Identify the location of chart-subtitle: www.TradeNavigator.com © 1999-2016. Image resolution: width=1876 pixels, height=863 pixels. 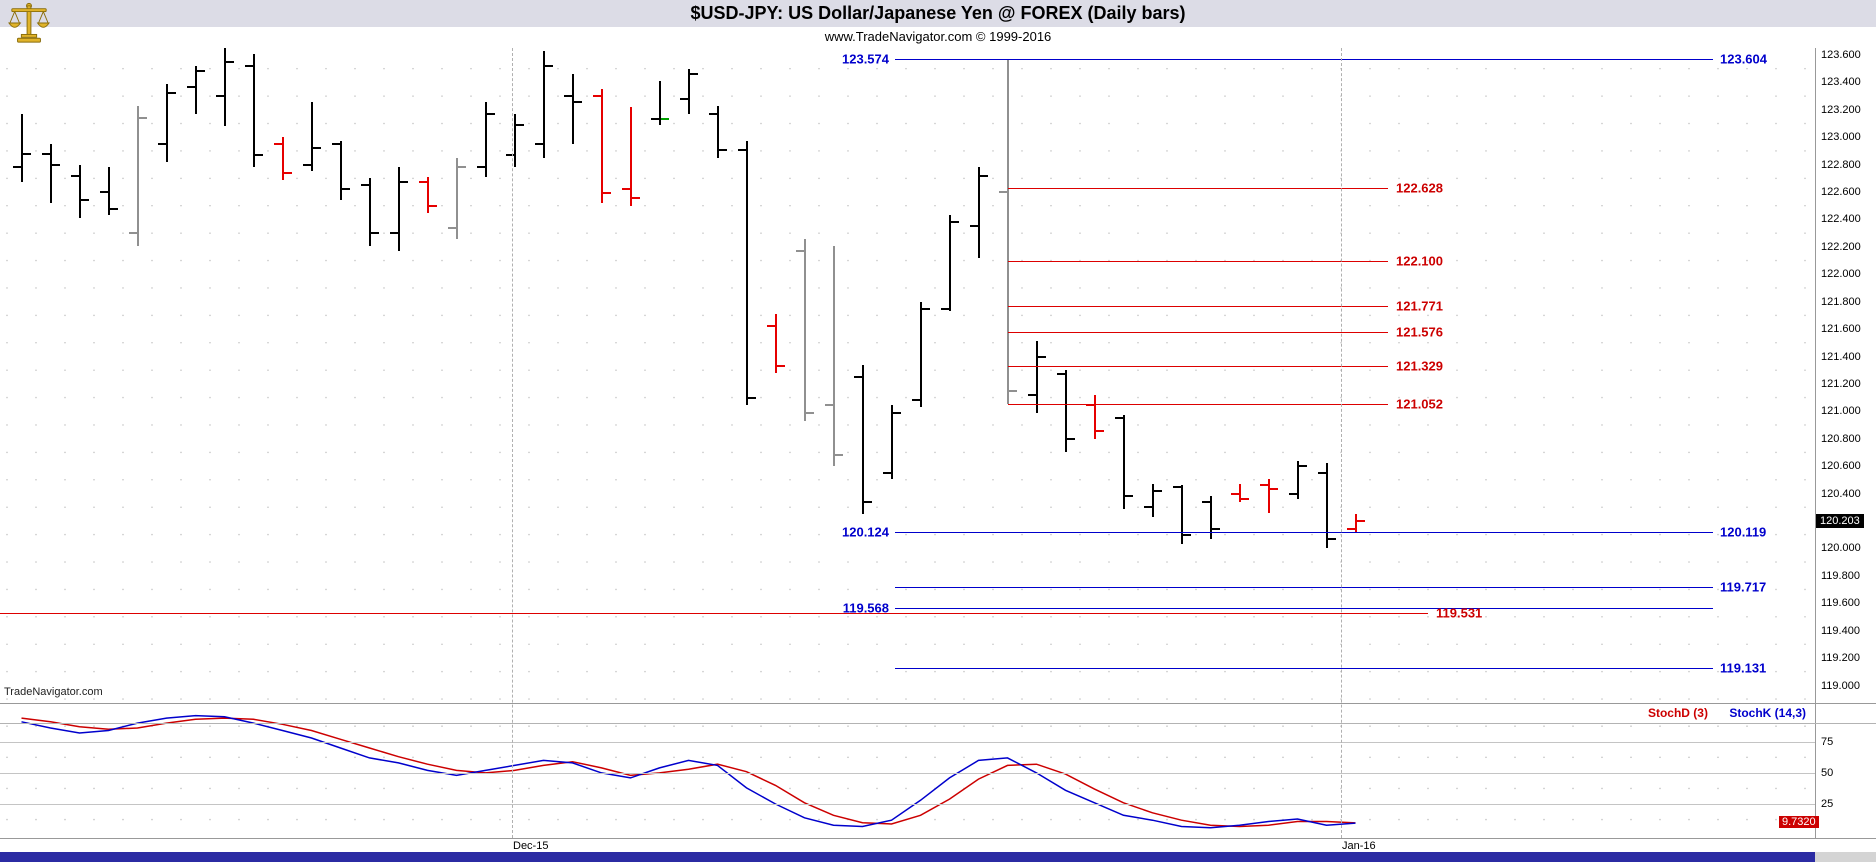
(938, 37).